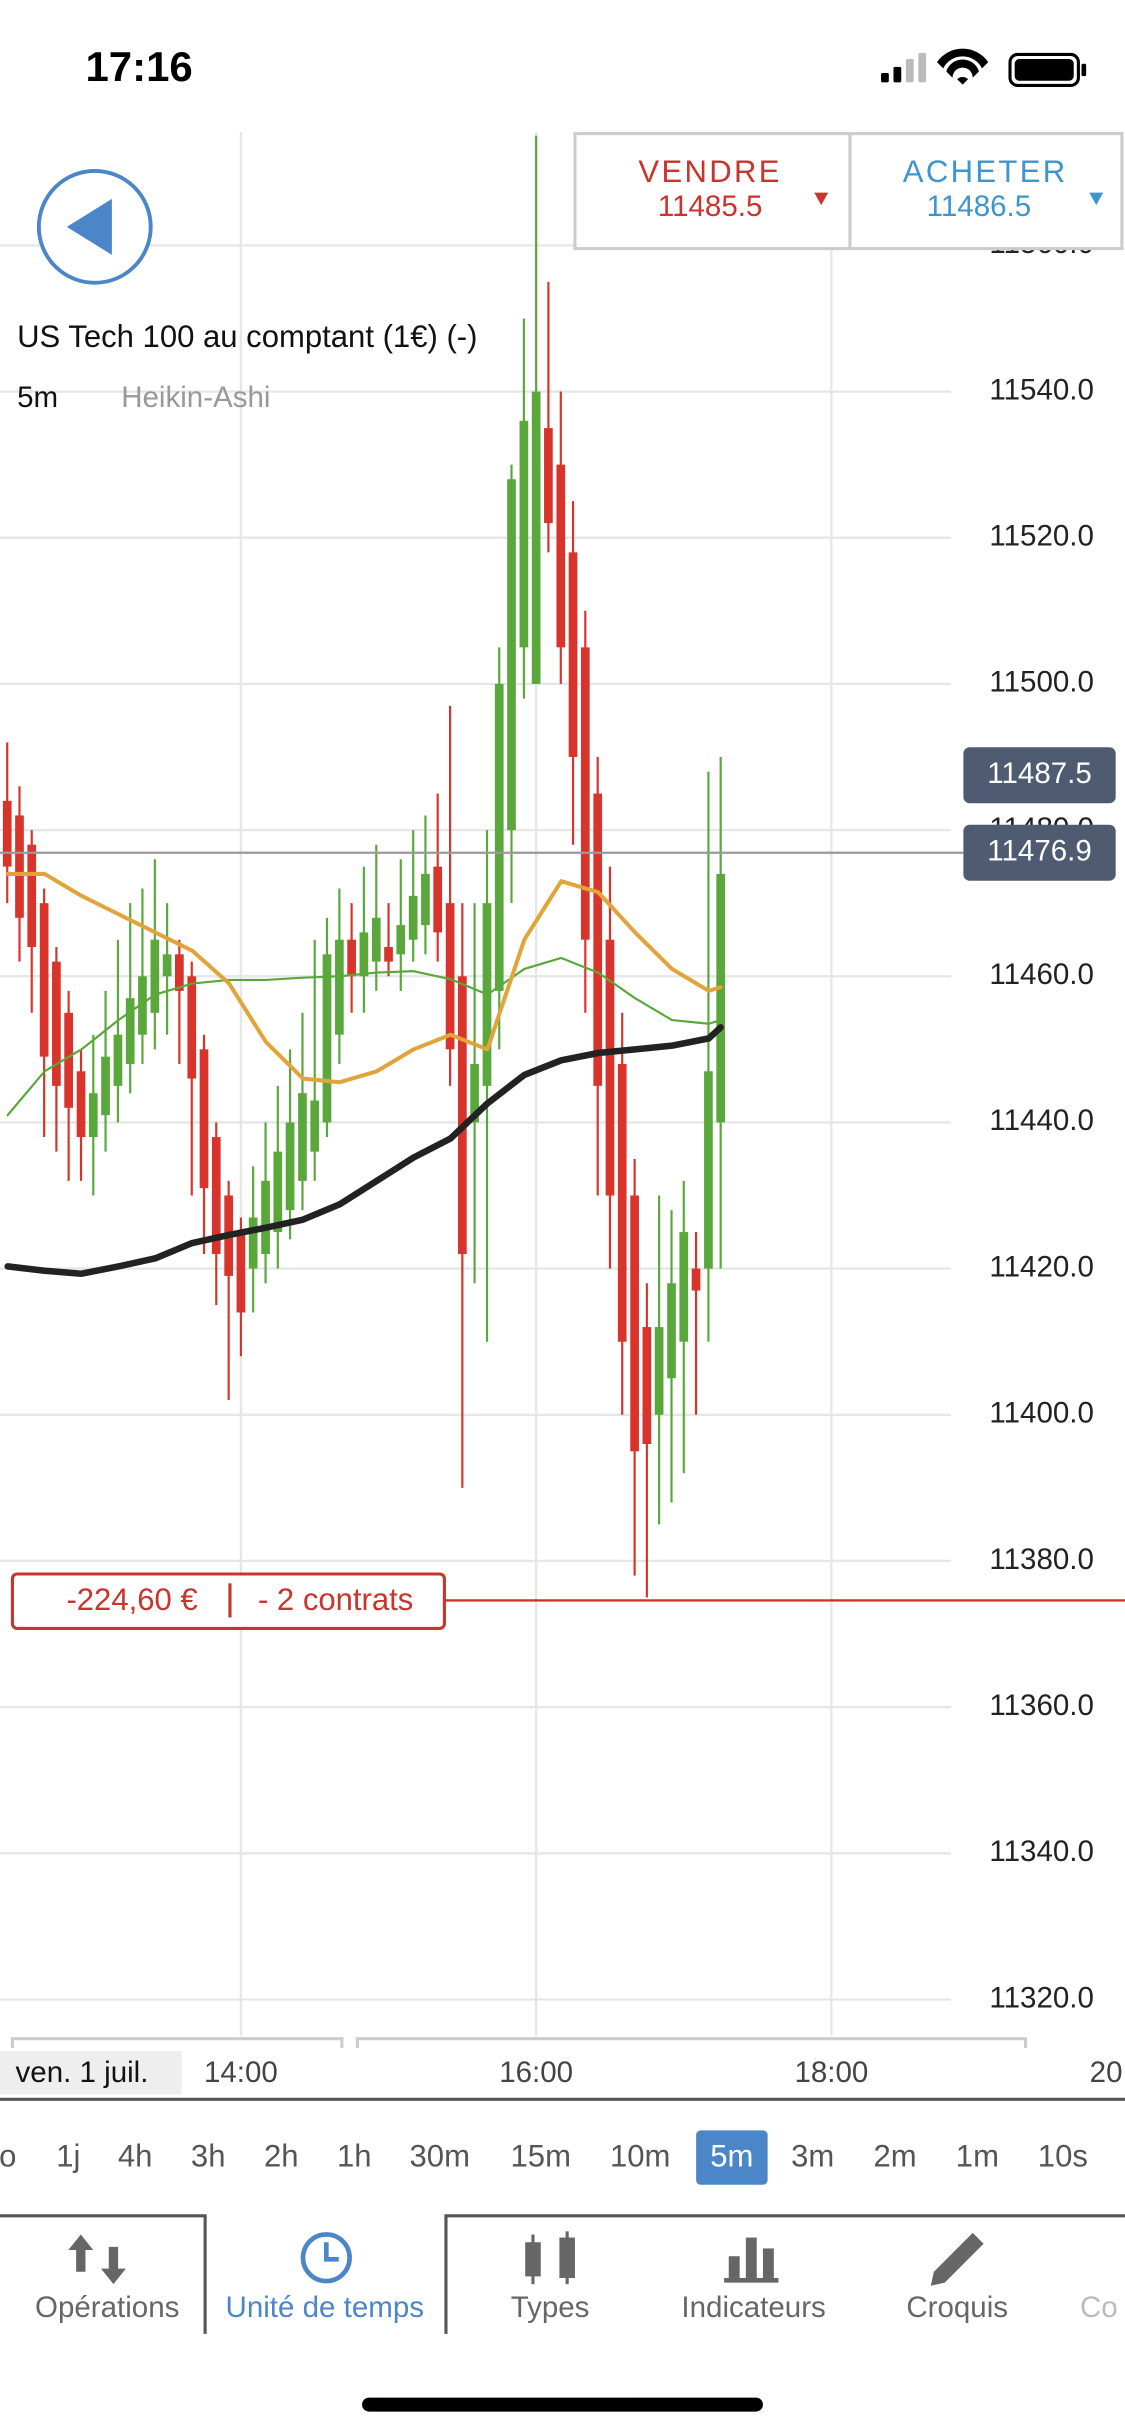 The image size is (1125, 2436). What do you see at coordinates (821, 199) in the screenshot?
I see `sell-arrow` at bounding box center [821, 199].